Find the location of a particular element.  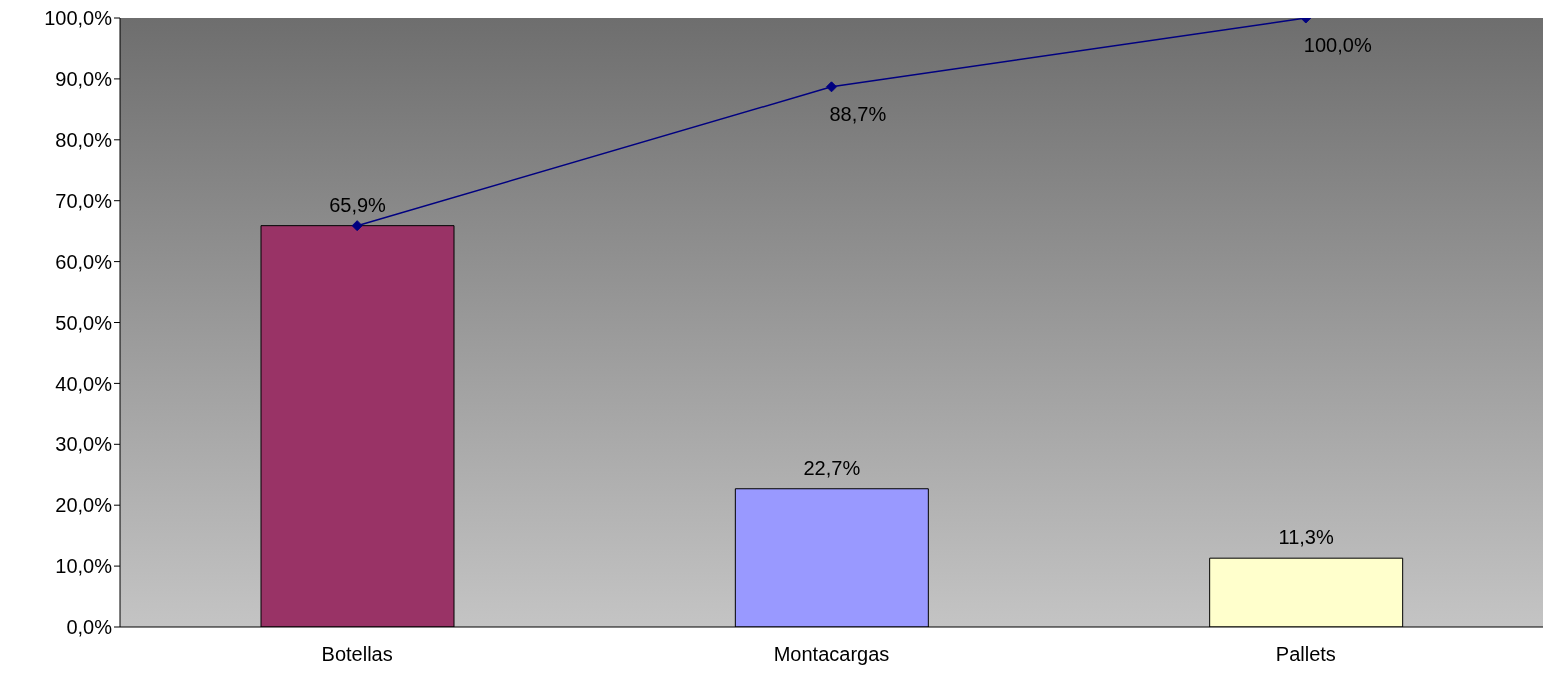

y-tick-label: 60,0% is located at coordinates (84, 261).